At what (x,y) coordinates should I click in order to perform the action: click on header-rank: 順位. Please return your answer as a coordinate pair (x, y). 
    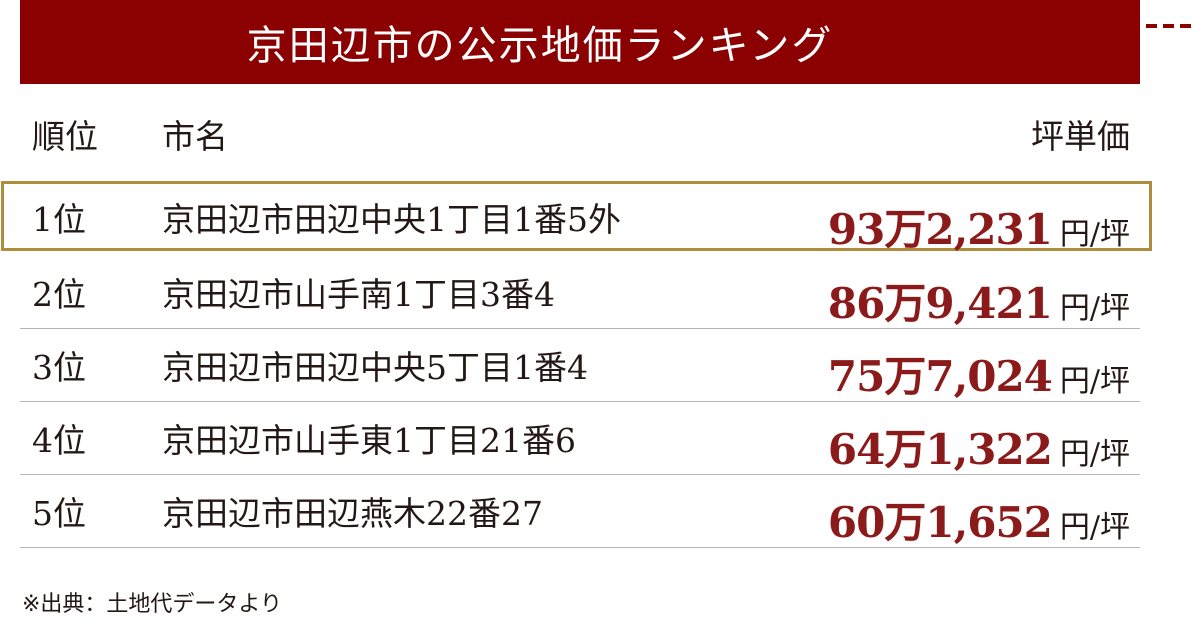
    Looking at the image, I should click on (65, 136).